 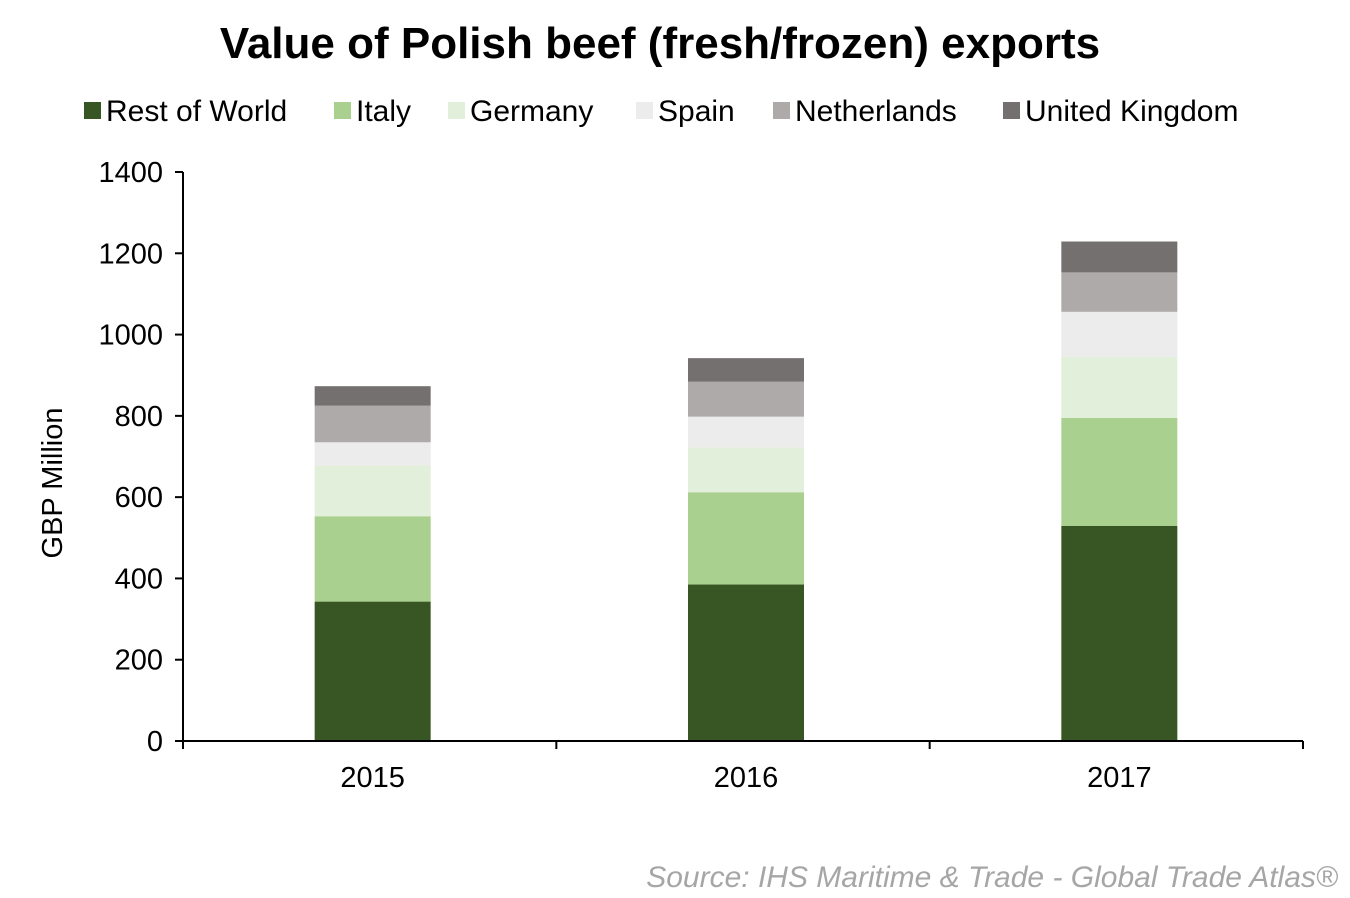 I want to click on y-tick-label: 0, so click(x=155, y=742).